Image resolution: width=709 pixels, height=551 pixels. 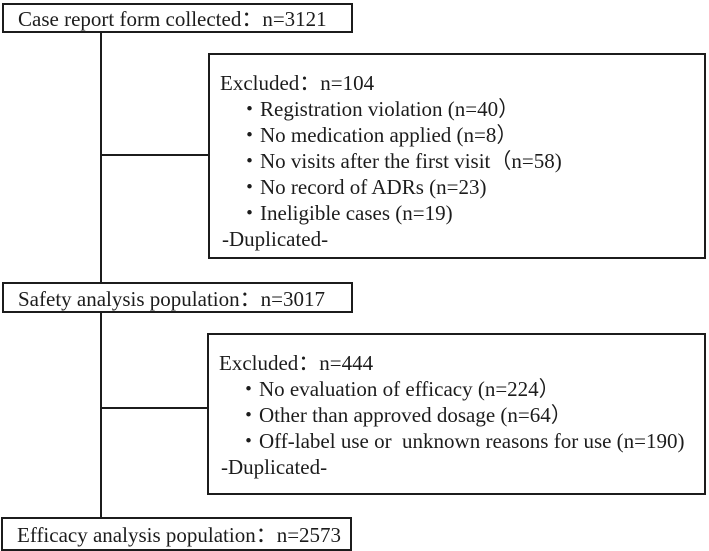 I want to click on node-label: Safety analysis population：n=3017, so click(x=171, y=298).